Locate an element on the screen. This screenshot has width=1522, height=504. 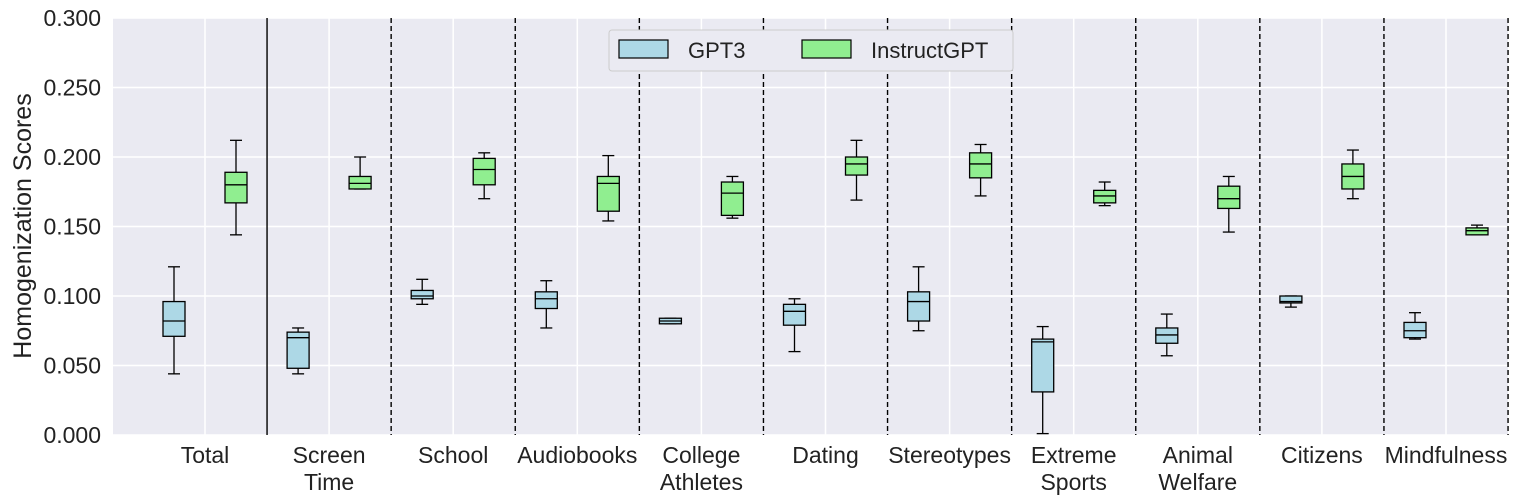
y-tick-label: 0.150 is located at coordinates (72, 227).